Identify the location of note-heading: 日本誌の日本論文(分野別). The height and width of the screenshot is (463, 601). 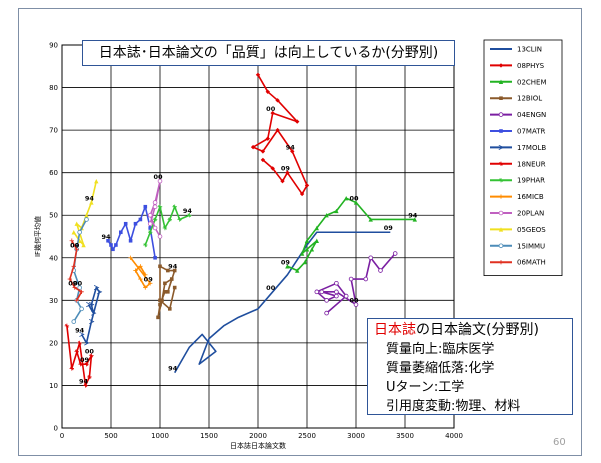
(470, 330).